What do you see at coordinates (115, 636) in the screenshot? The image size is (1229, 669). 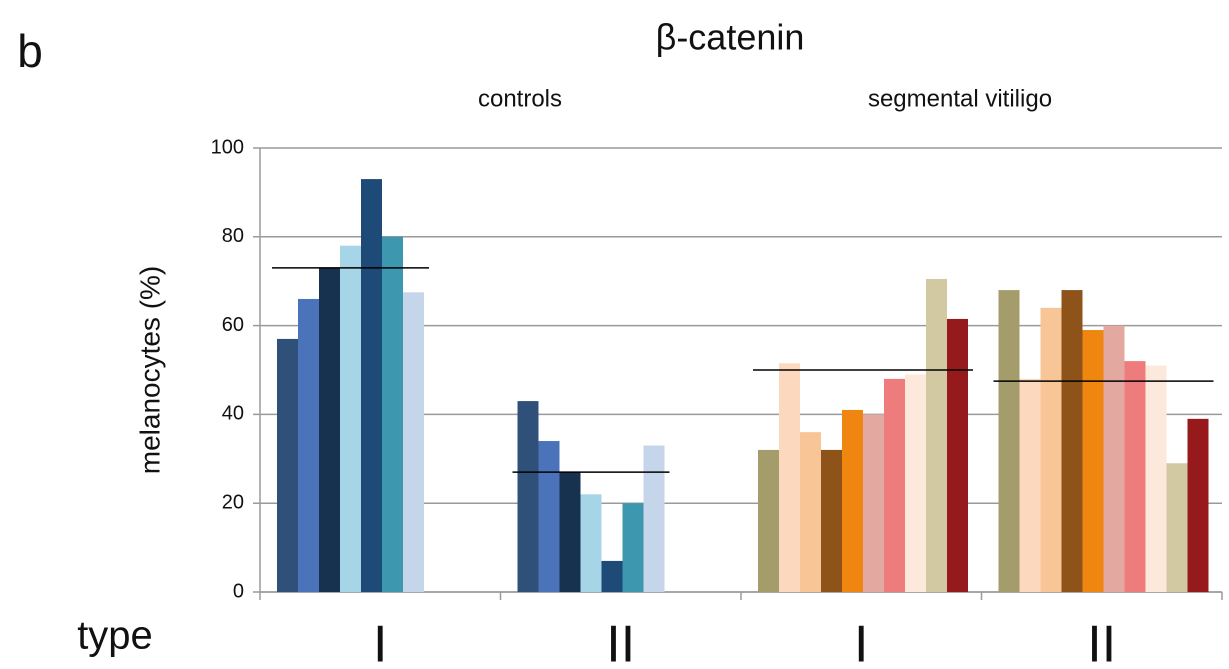 I see `x-axis-label: type` at bounding box center [115, 636].